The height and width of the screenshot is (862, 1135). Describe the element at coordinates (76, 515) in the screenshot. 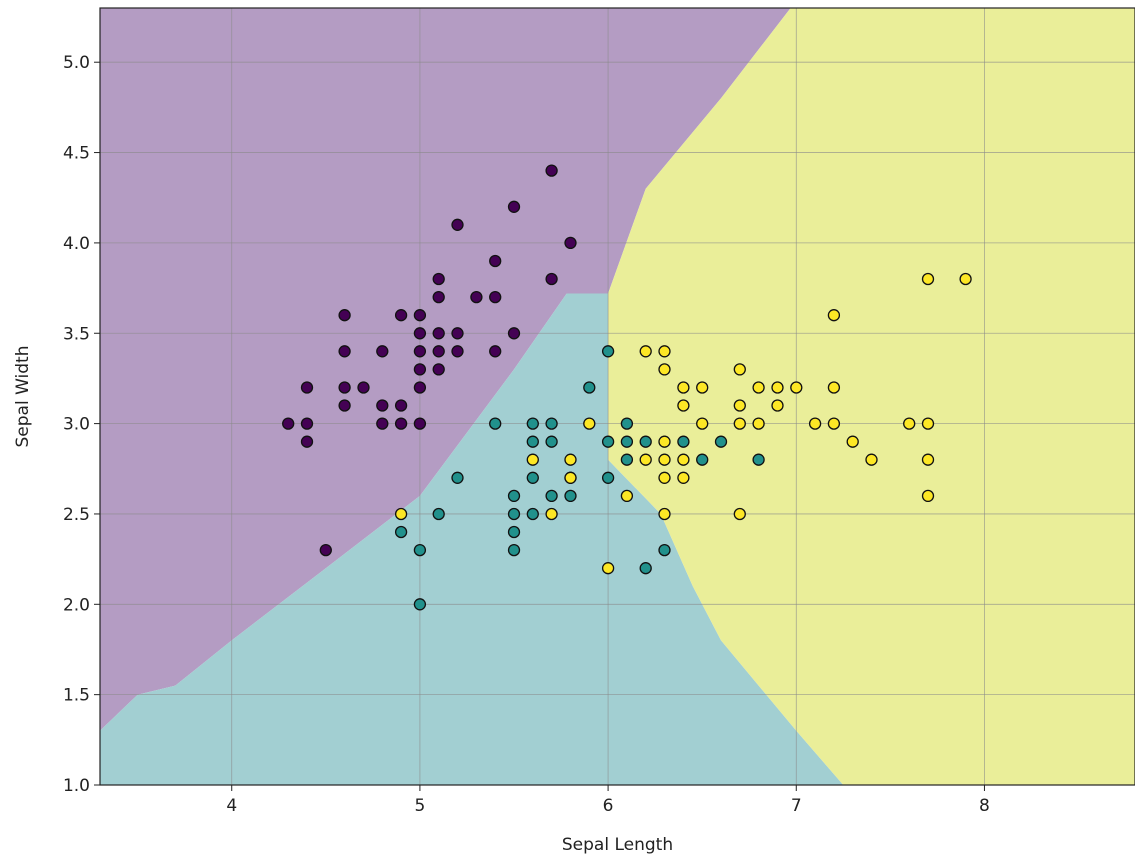

I see `y-tick-label: 2.5` at that location.